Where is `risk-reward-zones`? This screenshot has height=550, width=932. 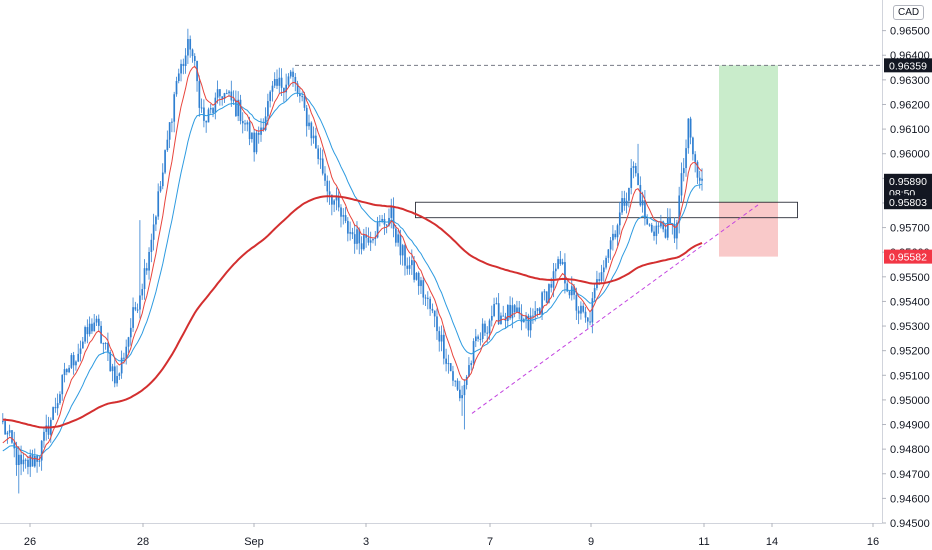 risk-reward-zones is located at coordinates (748, 161).